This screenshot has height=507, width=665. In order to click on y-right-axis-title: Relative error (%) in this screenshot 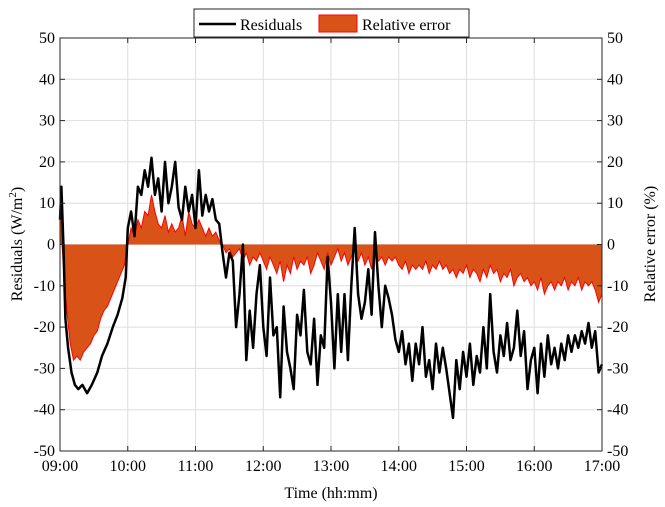, I will do `click(650, 244)`.